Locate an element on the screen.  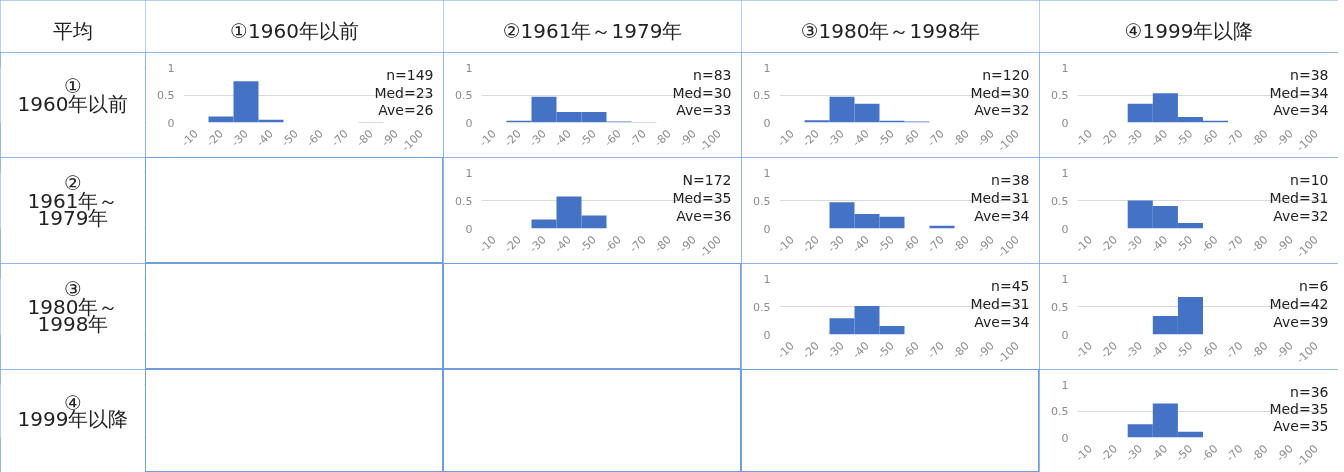
text: ① 1960年以前 is located at coordinates (73, 95).